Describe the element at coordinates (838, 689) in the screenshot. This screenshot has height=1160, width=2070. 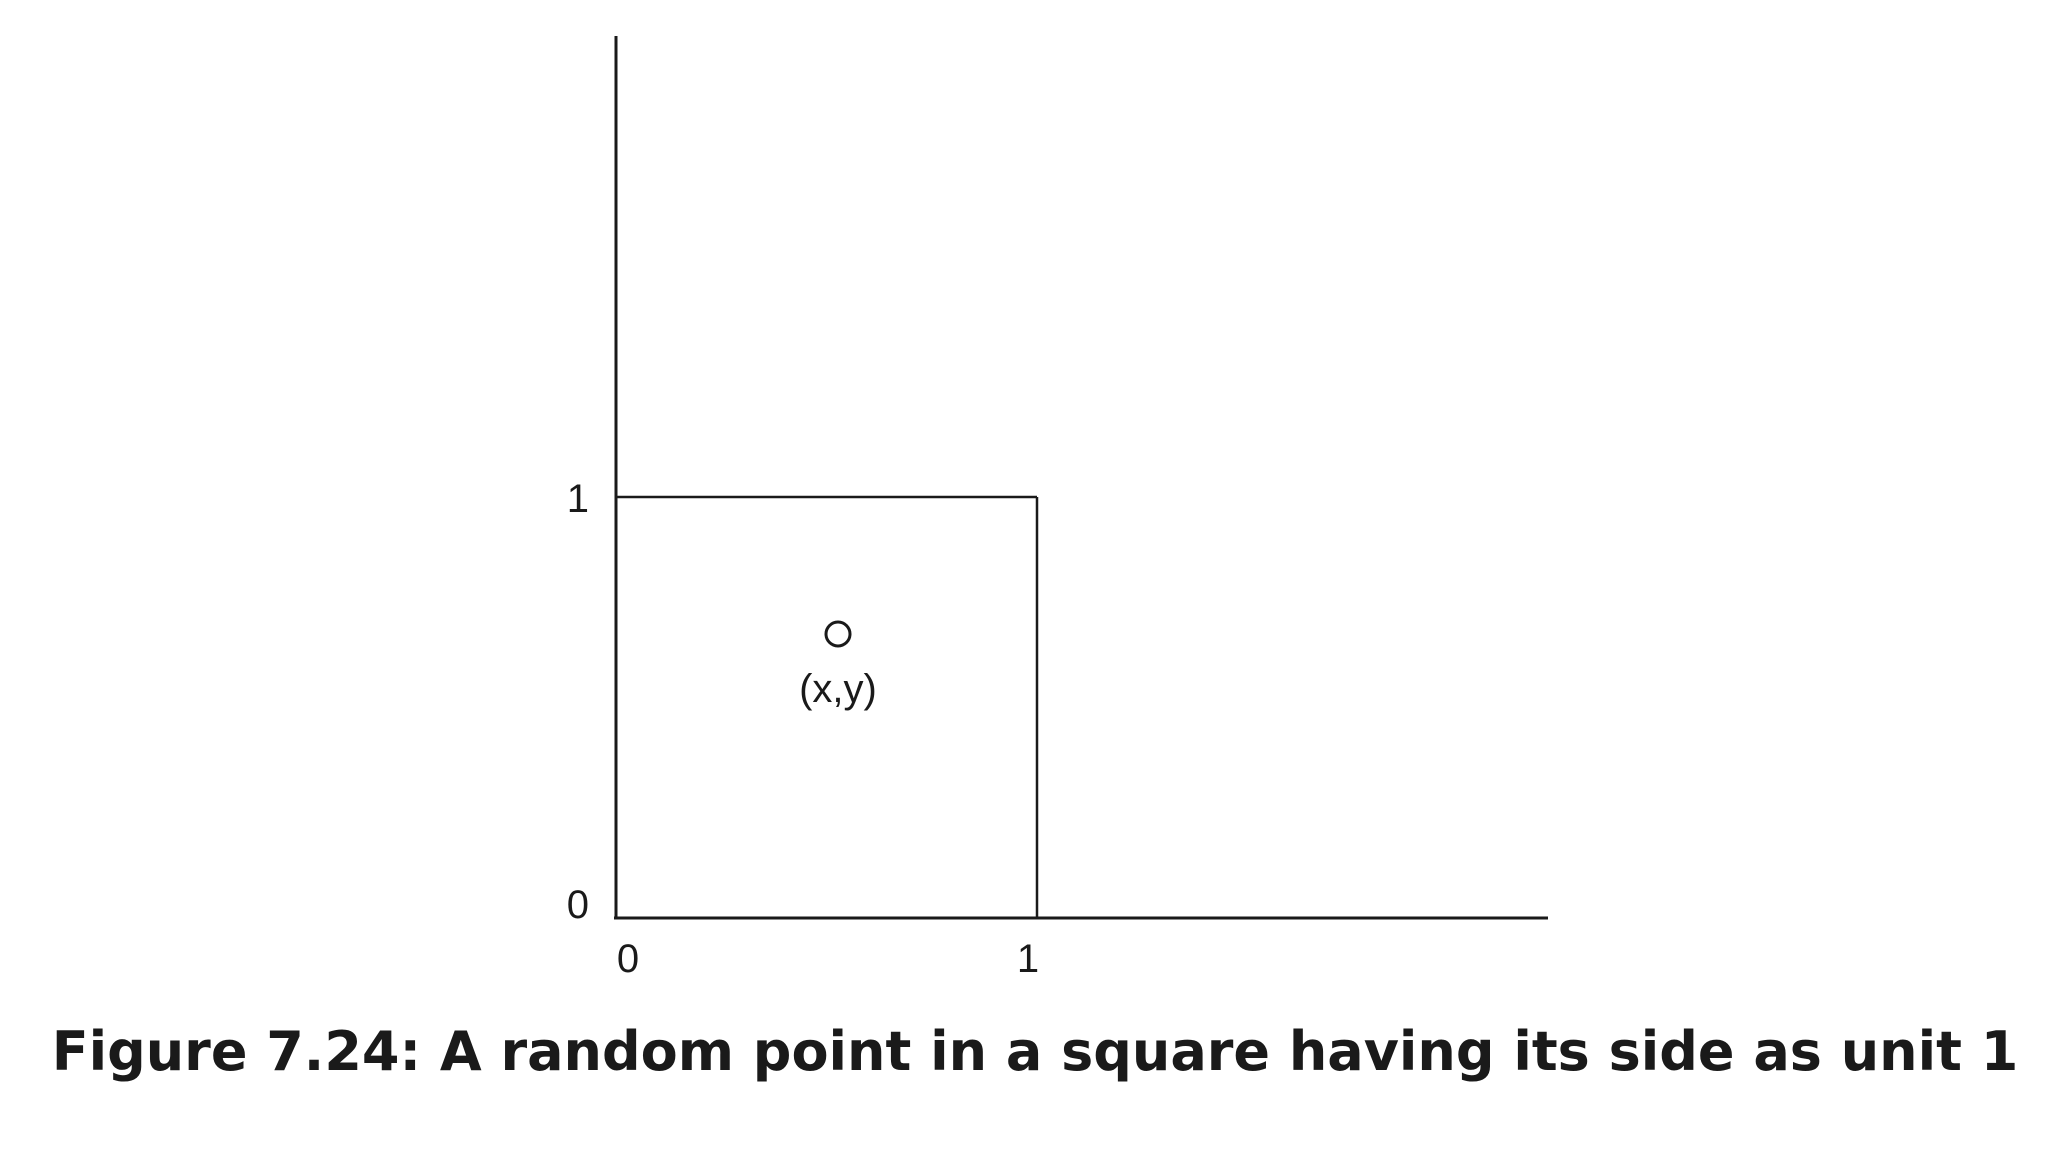
I see `random-point-label: (x,y)` at that location.